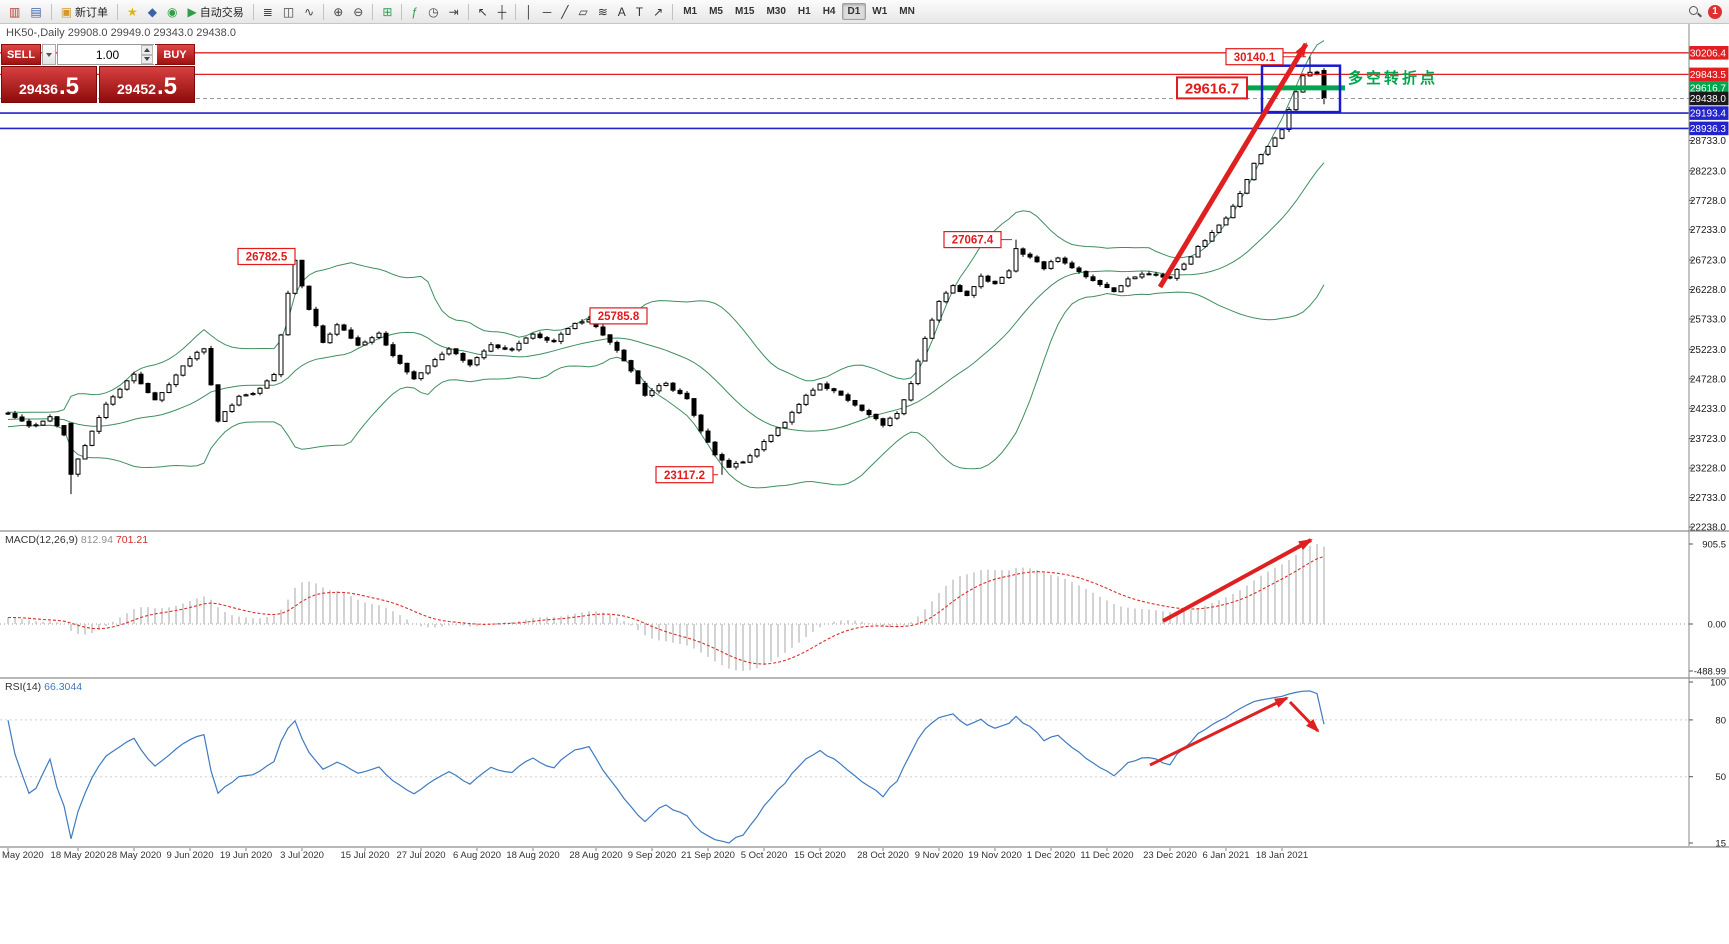  I want to click on fibonacci-button: ≋, so click(603, 12).